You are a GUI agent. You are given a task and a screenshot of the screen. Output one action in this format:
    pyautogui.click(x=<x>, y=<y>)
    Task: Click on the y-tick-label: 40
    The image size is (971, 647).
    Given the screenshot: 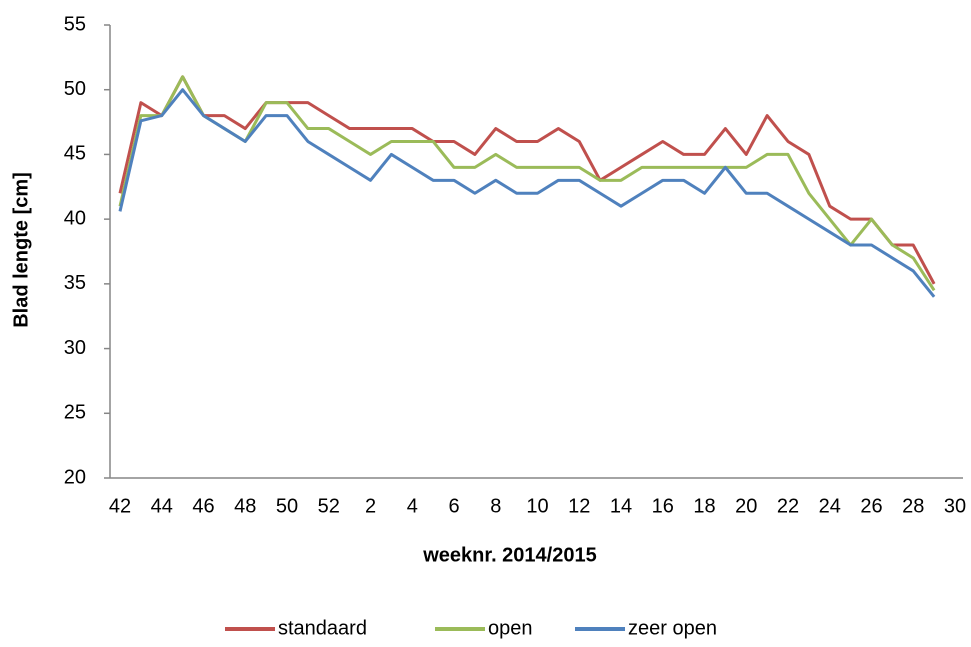 What is the action you would take?
    pyautogui.click(x=75, y=218)
    